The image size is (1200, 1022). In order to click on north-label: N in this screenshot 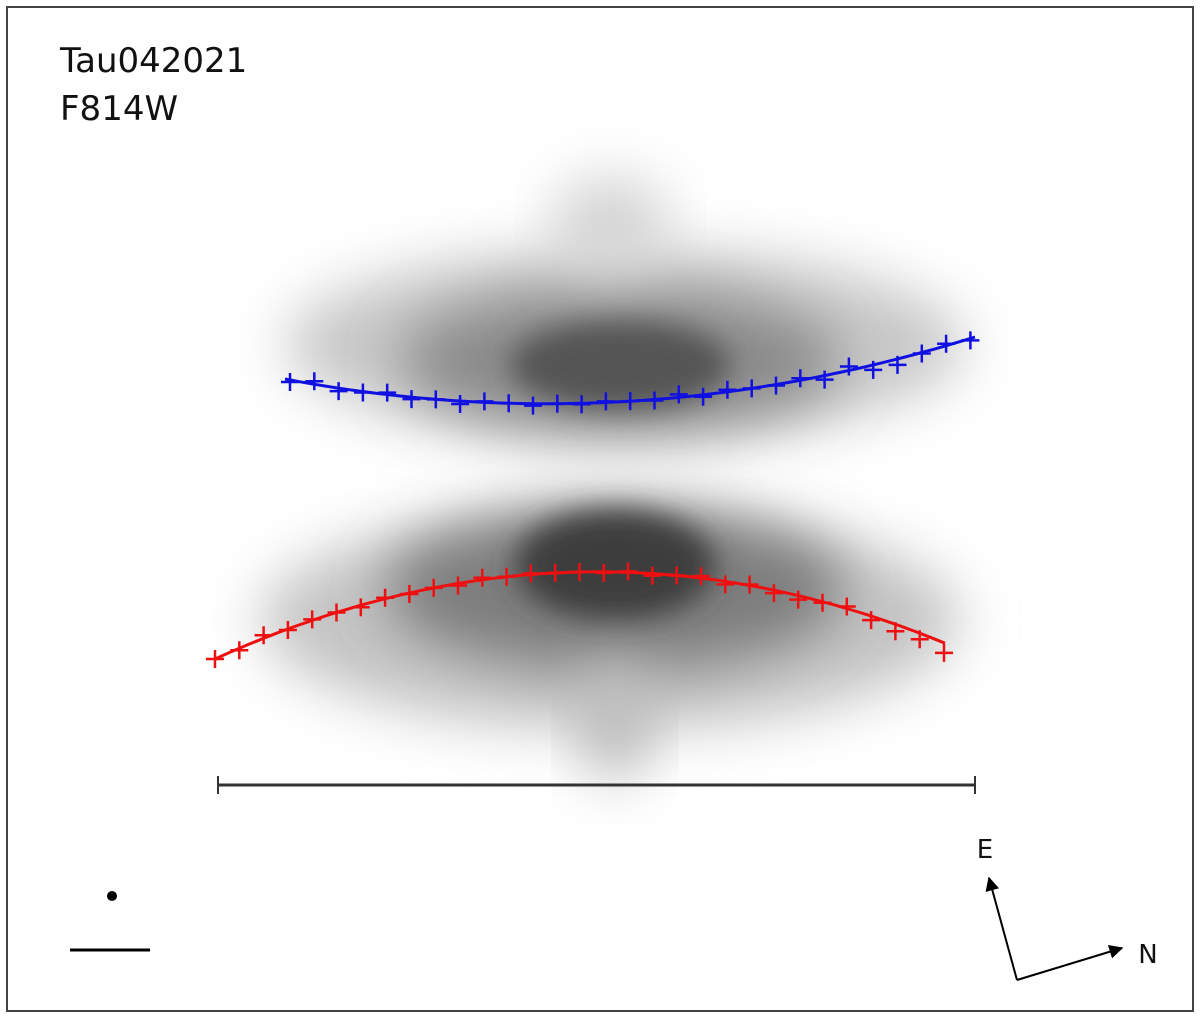, I will do `click(1147, 955)`.